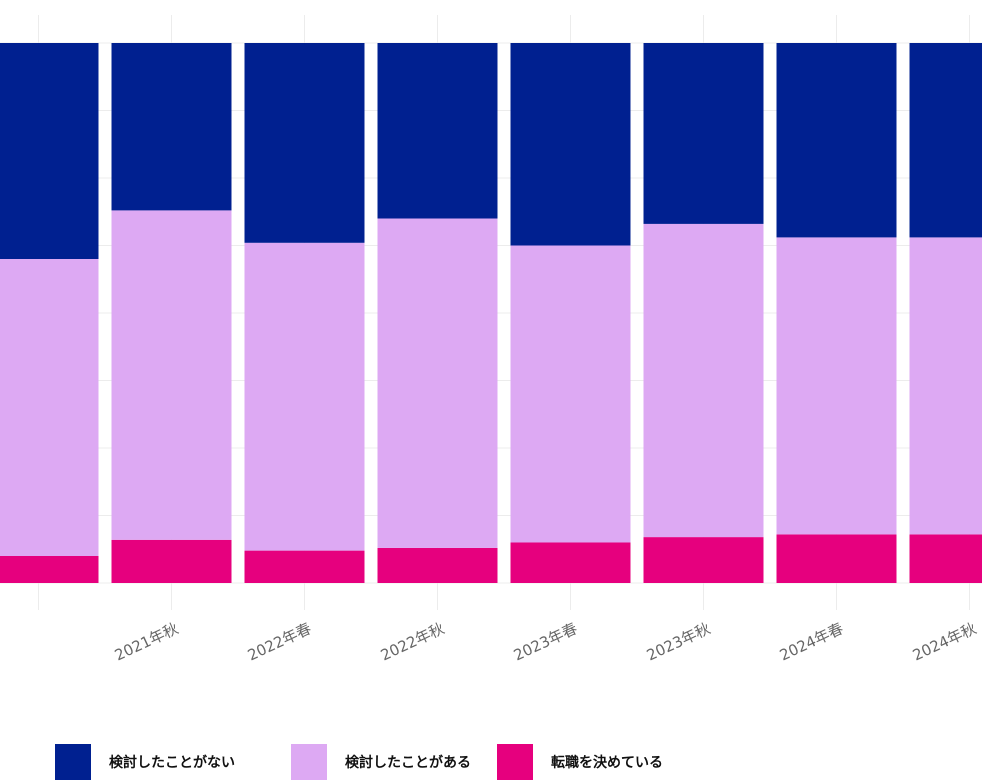 The image size is (982, 780). I want to click on legend-label: 検討したことがない, so click(172, 763).